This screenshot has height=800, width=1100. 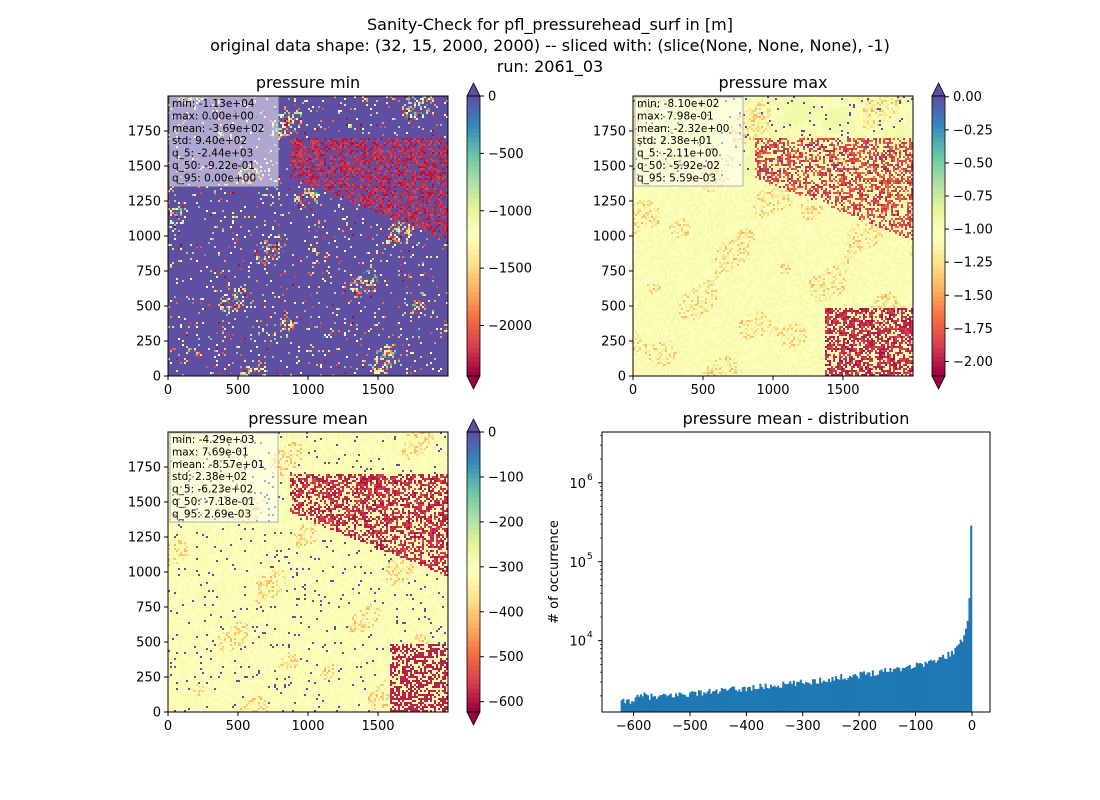 What do you see at coordinates (683, 129) in the screenshot?
I see `stats-line: mean: -2.32e+00` at bounding box center [683, 129].